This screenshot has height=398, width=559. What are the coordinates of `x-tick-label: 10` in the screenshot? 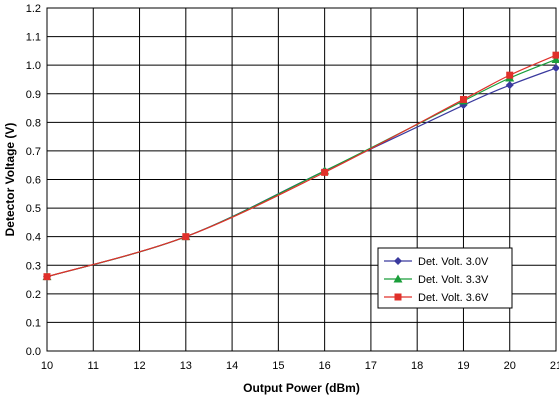 It's located at (47, 366).